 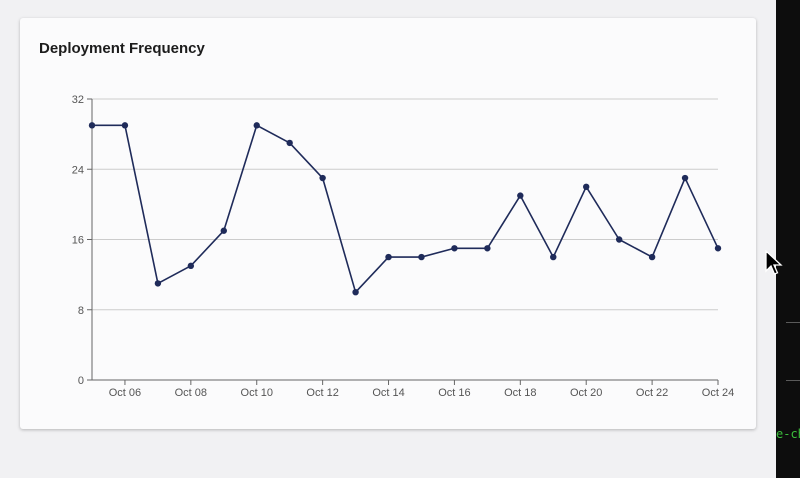 What do you see at coordinates (520, 393) in the screenshot?
I see `x-tick-label: Oct 18` at bounding box center [520, 393].